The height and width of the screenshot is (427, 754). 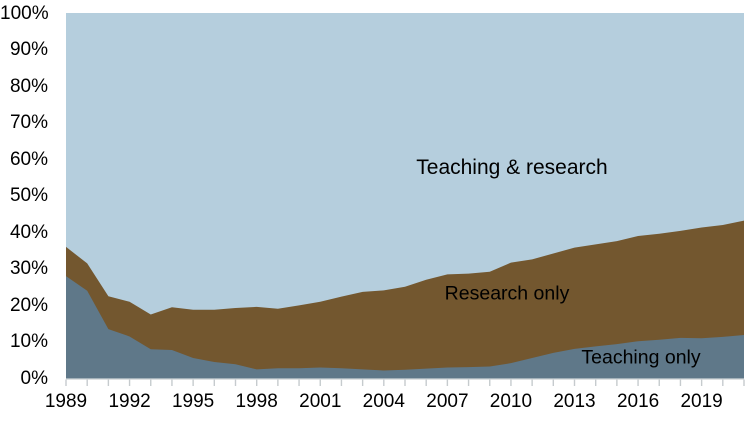 What do you see at coordinates (28, 123) in the screenshot?
I see `y-tick-label-70pct: 70%` at bounding box center [28, 123].